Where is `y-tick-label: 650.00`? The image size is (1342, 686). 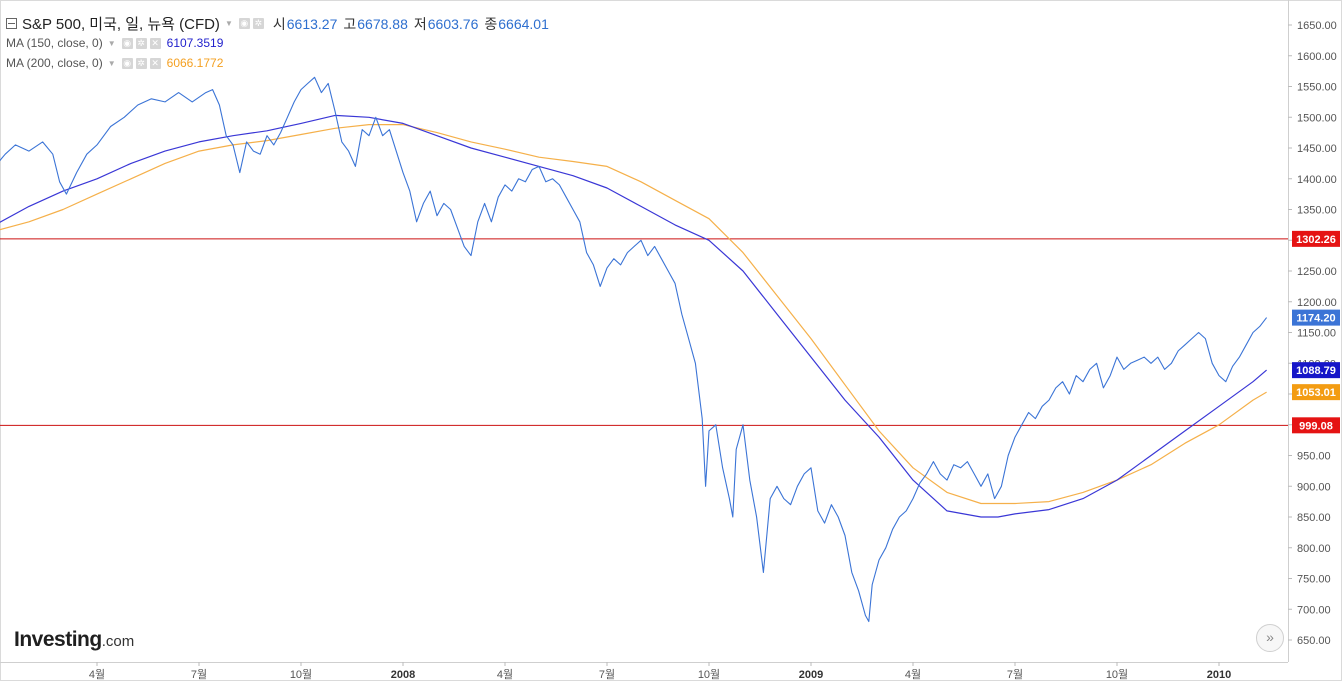
y-tick-label: 650.00 is located at coordinates (1314, 641).